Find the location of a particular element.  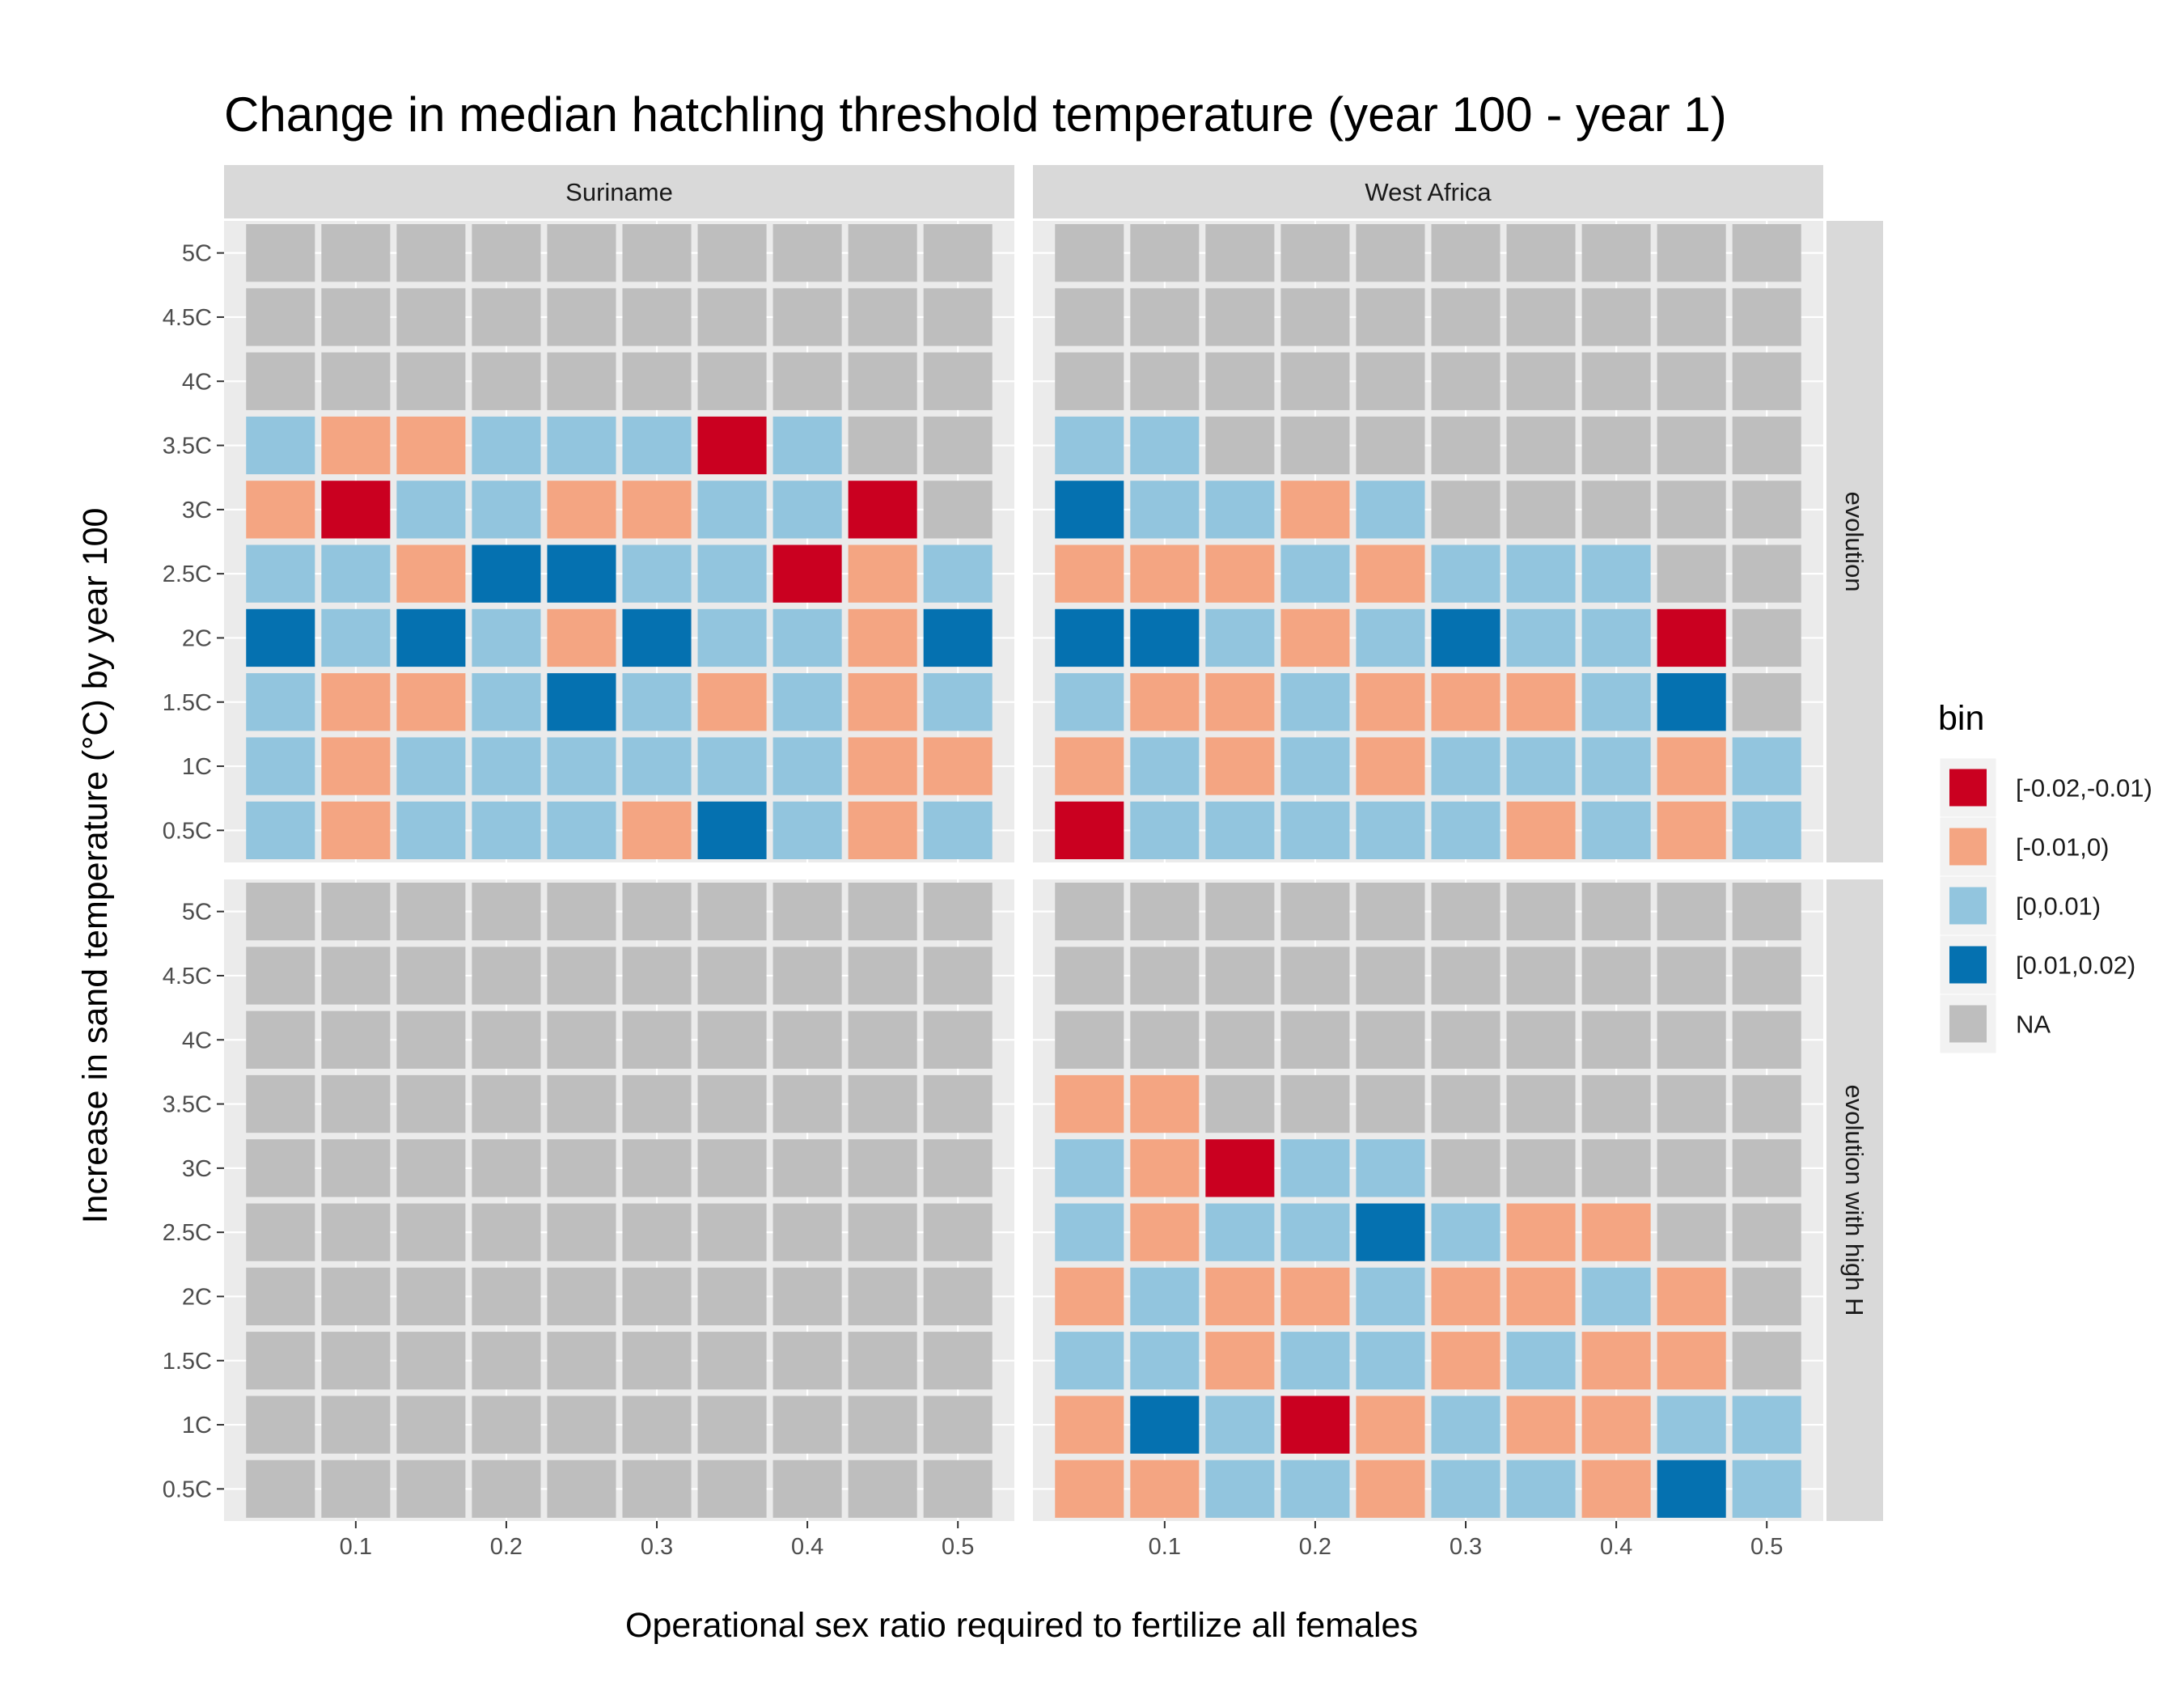

legend-label: [0,0.01) is located at coordinates (2058, 906).